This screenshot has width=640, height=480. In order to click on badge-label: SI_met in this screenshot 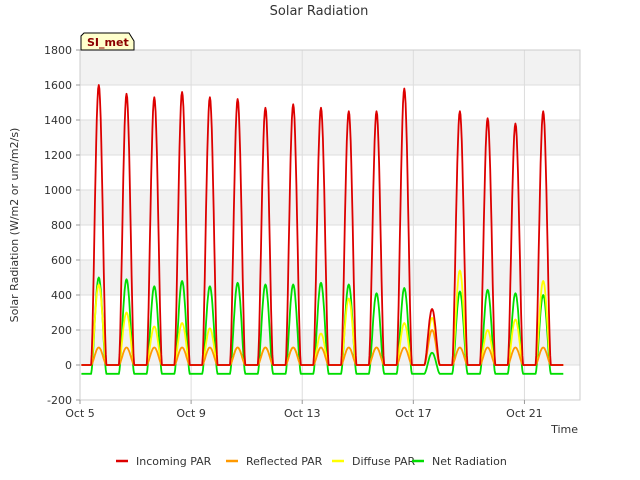, I will do `click(108, 42)`.